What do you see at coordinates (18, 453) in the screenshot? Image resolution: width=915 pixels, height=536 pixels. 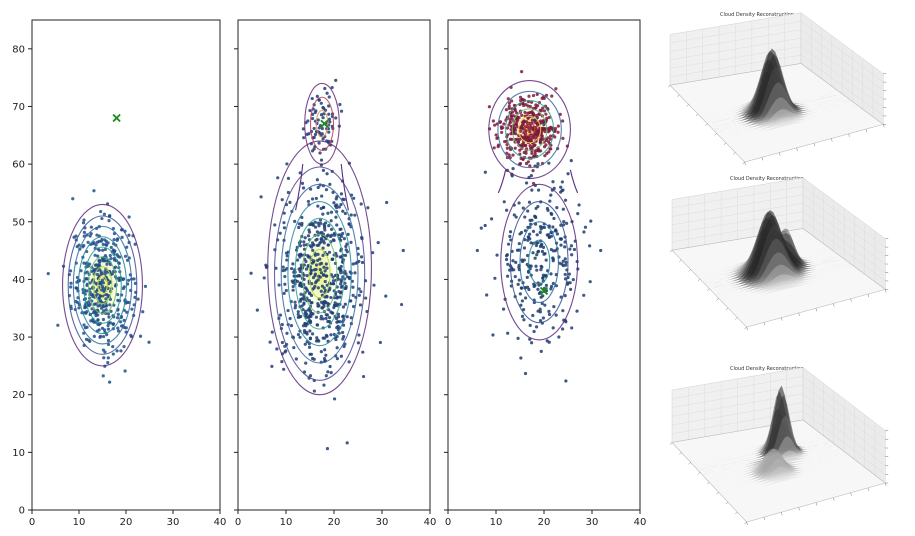 I see `y-tick-label: 10` at bounding box center [18, 453].